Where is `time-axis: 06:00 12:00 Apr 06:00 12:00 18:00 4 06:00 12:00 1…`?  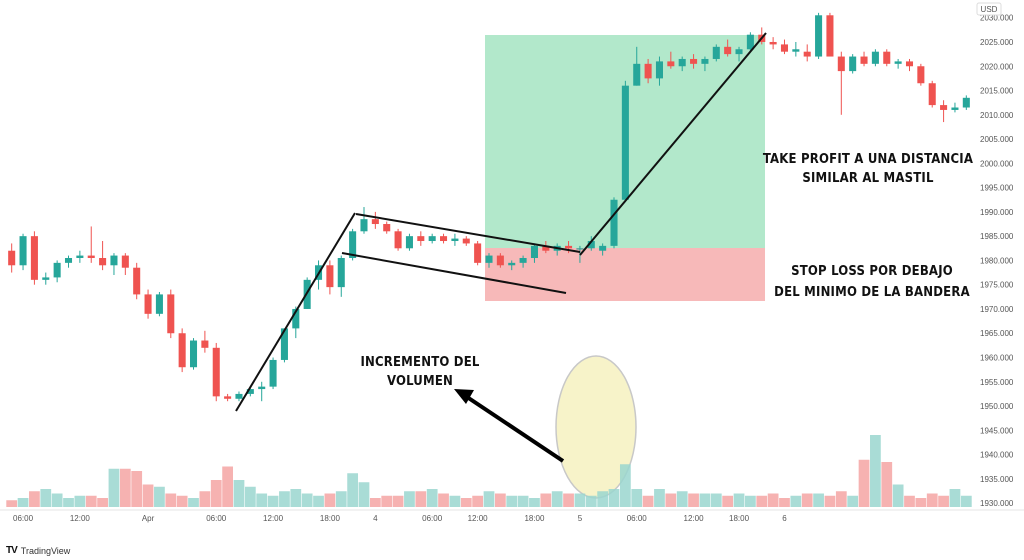
time-axis: 06:00 12:00 Apr 06:00 12:00 18:00 4 06:00 12:00 1… is located at coordinates (512, 516).